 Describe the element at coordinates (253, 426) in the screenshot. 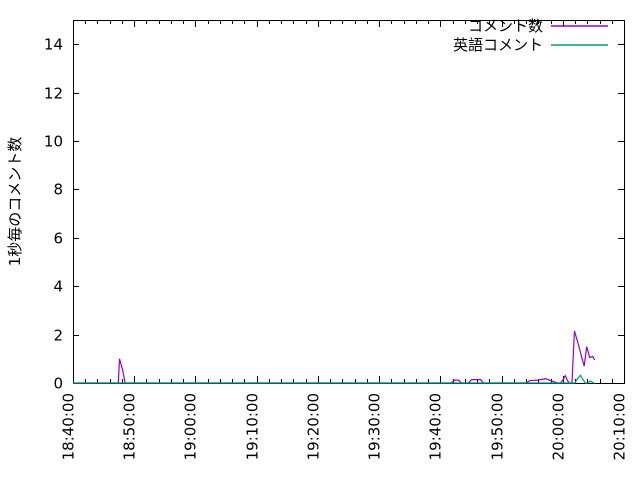

I see `x-tick-label: 19:10:00` at that location.